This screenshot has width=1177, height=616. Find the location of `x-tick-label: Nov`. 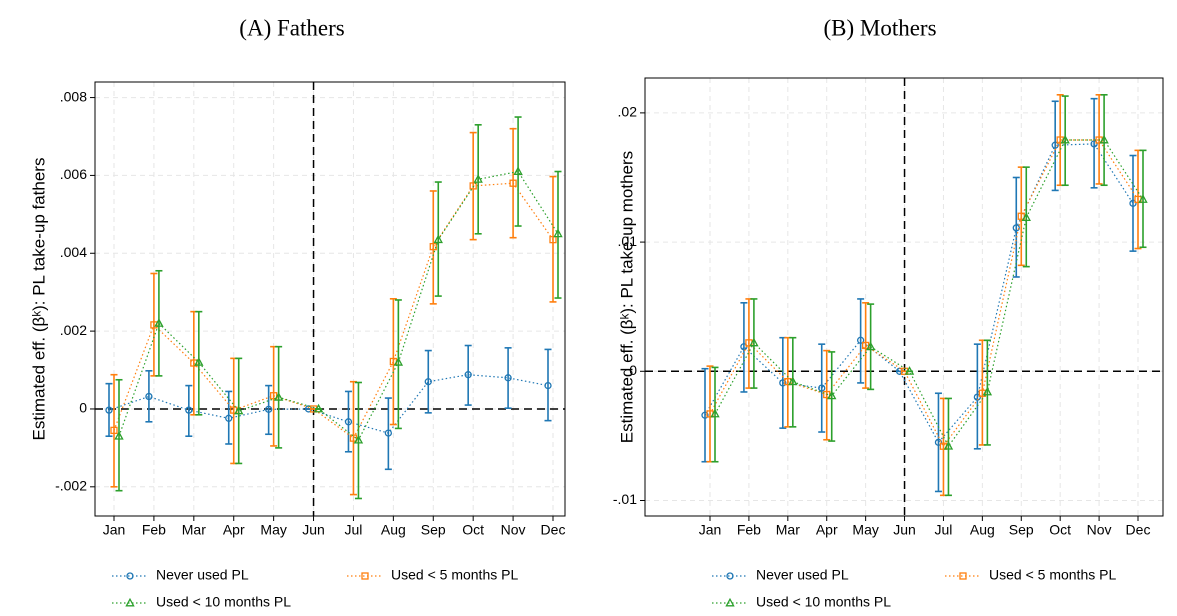

x-tick-label: Nov is located at coordinates (513, 530).